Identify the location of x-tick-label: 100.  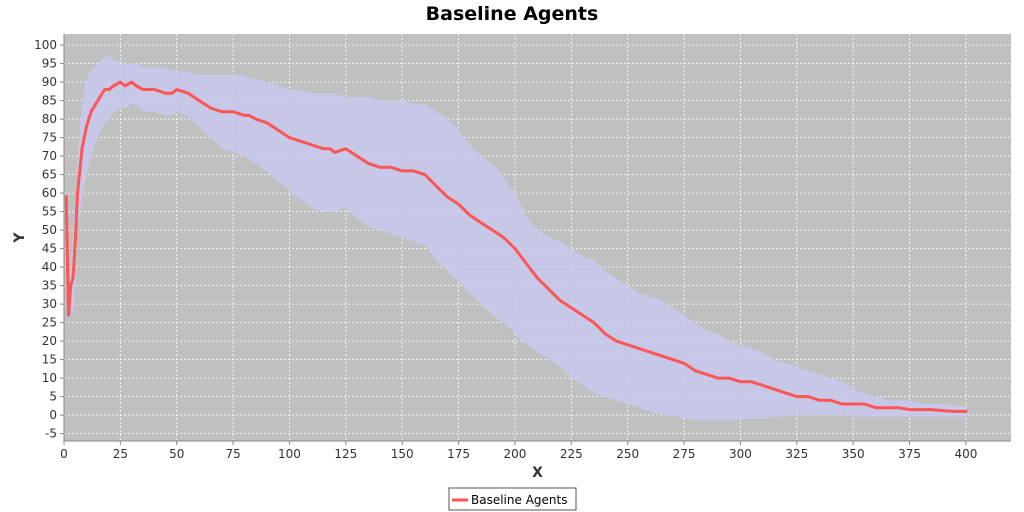
(289, 454).